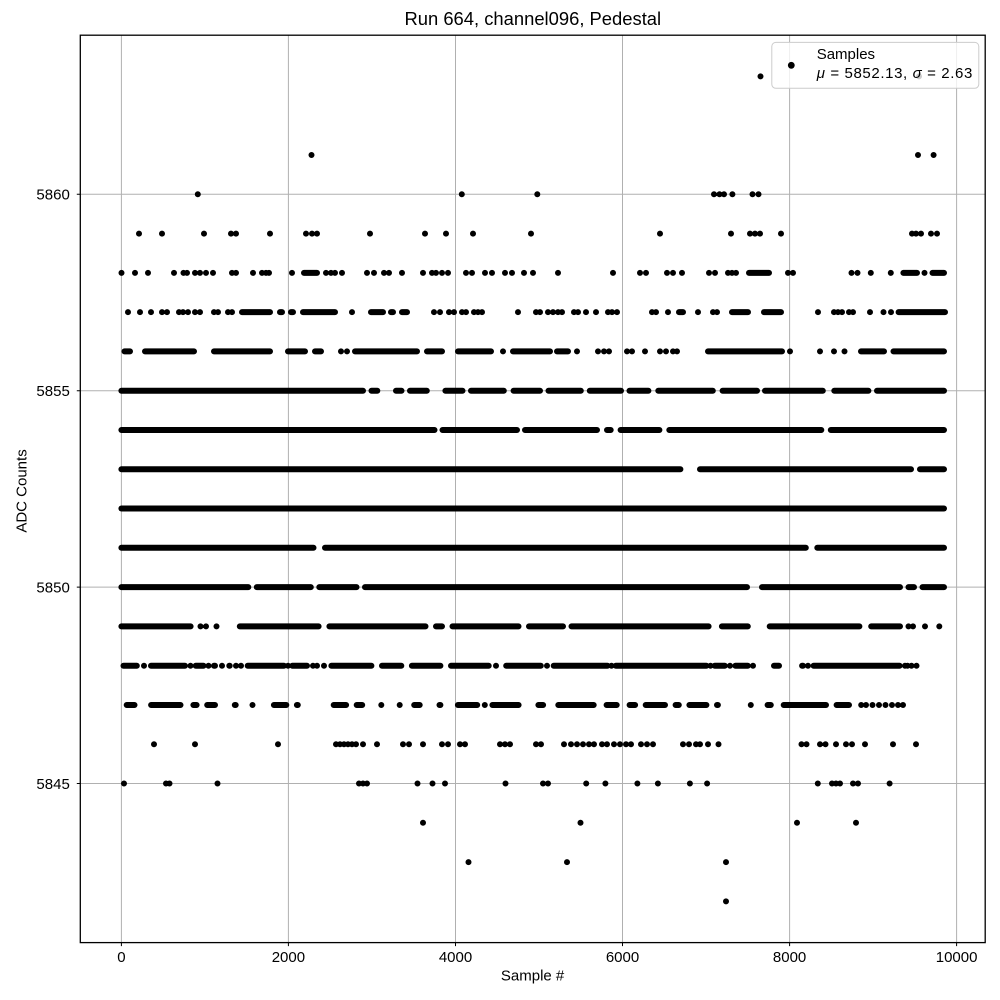 Image resolution: width=1000 pixels, height=1000 pixels. What do you see at coordinates (533, 976) in the screenshot?
I see `svg-text: Sample #` at bounding box center [533, 976].